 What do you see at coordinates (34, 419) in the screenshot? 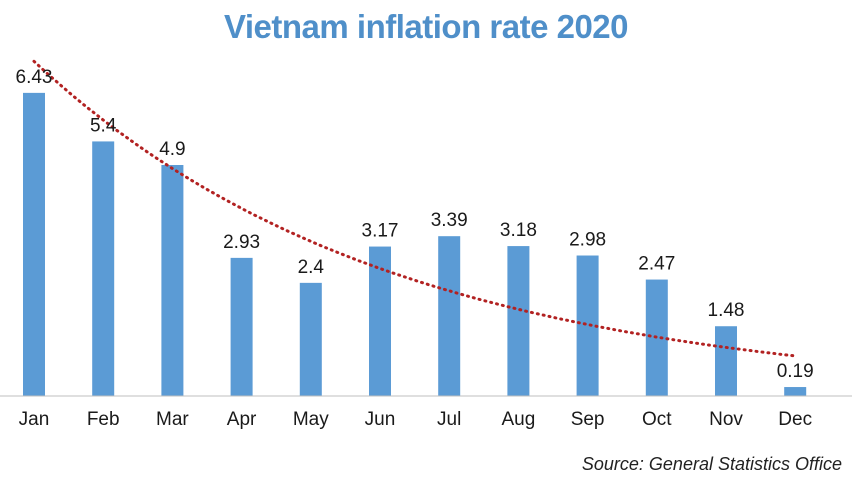
I see `x-tick-label-jan: Jan` at bounding box center [34, 419].